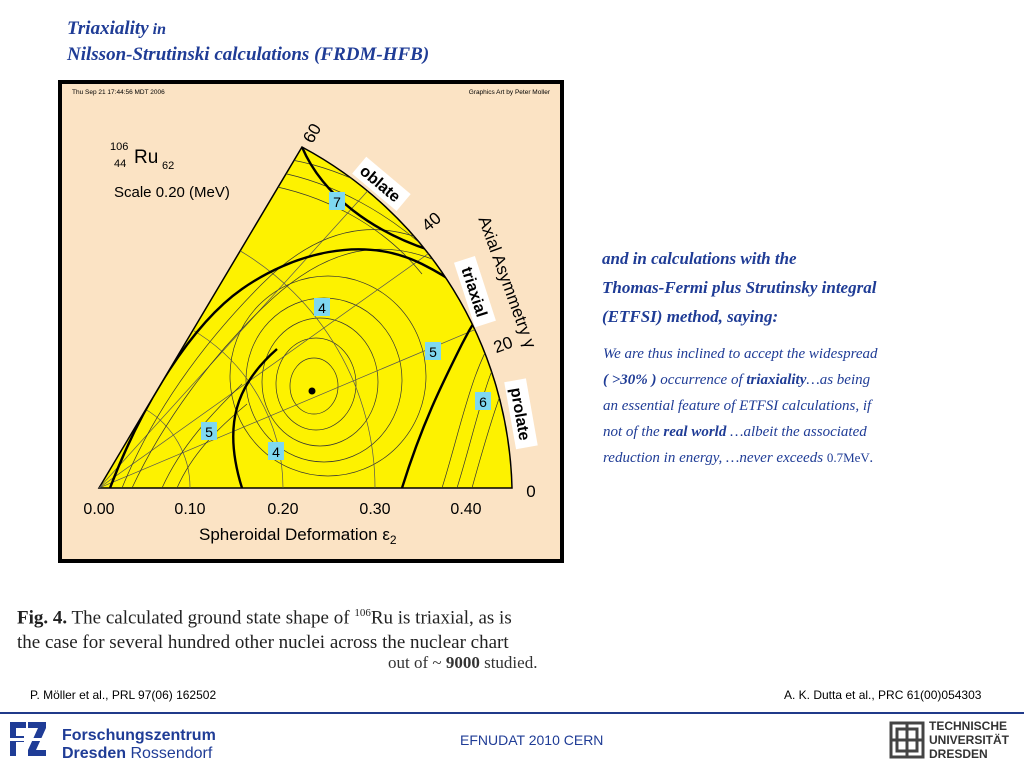 The width and height of the screenshot is (1024, 768). What do you see at coordinates (510, 92) in the screenshot?
I see `figure-credit: Graphics Art by Peter Moller` at bounding box center [510, 92].